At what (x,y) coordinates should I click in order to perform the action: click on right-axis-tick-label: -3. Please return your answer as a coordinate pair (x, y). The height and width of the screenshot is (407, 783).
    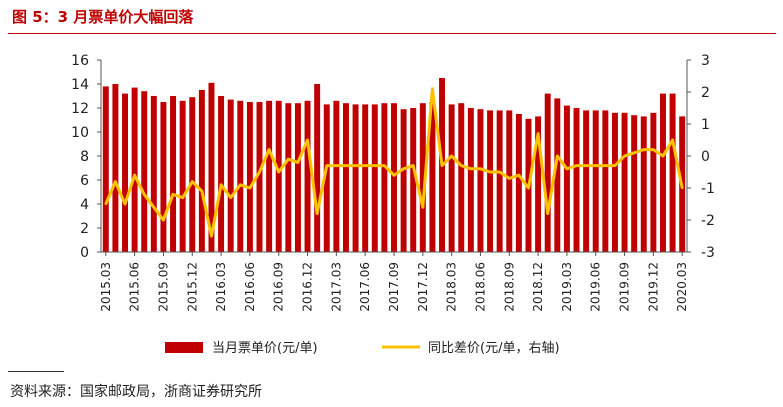
    Looking at the image, I should click on (708, 253).